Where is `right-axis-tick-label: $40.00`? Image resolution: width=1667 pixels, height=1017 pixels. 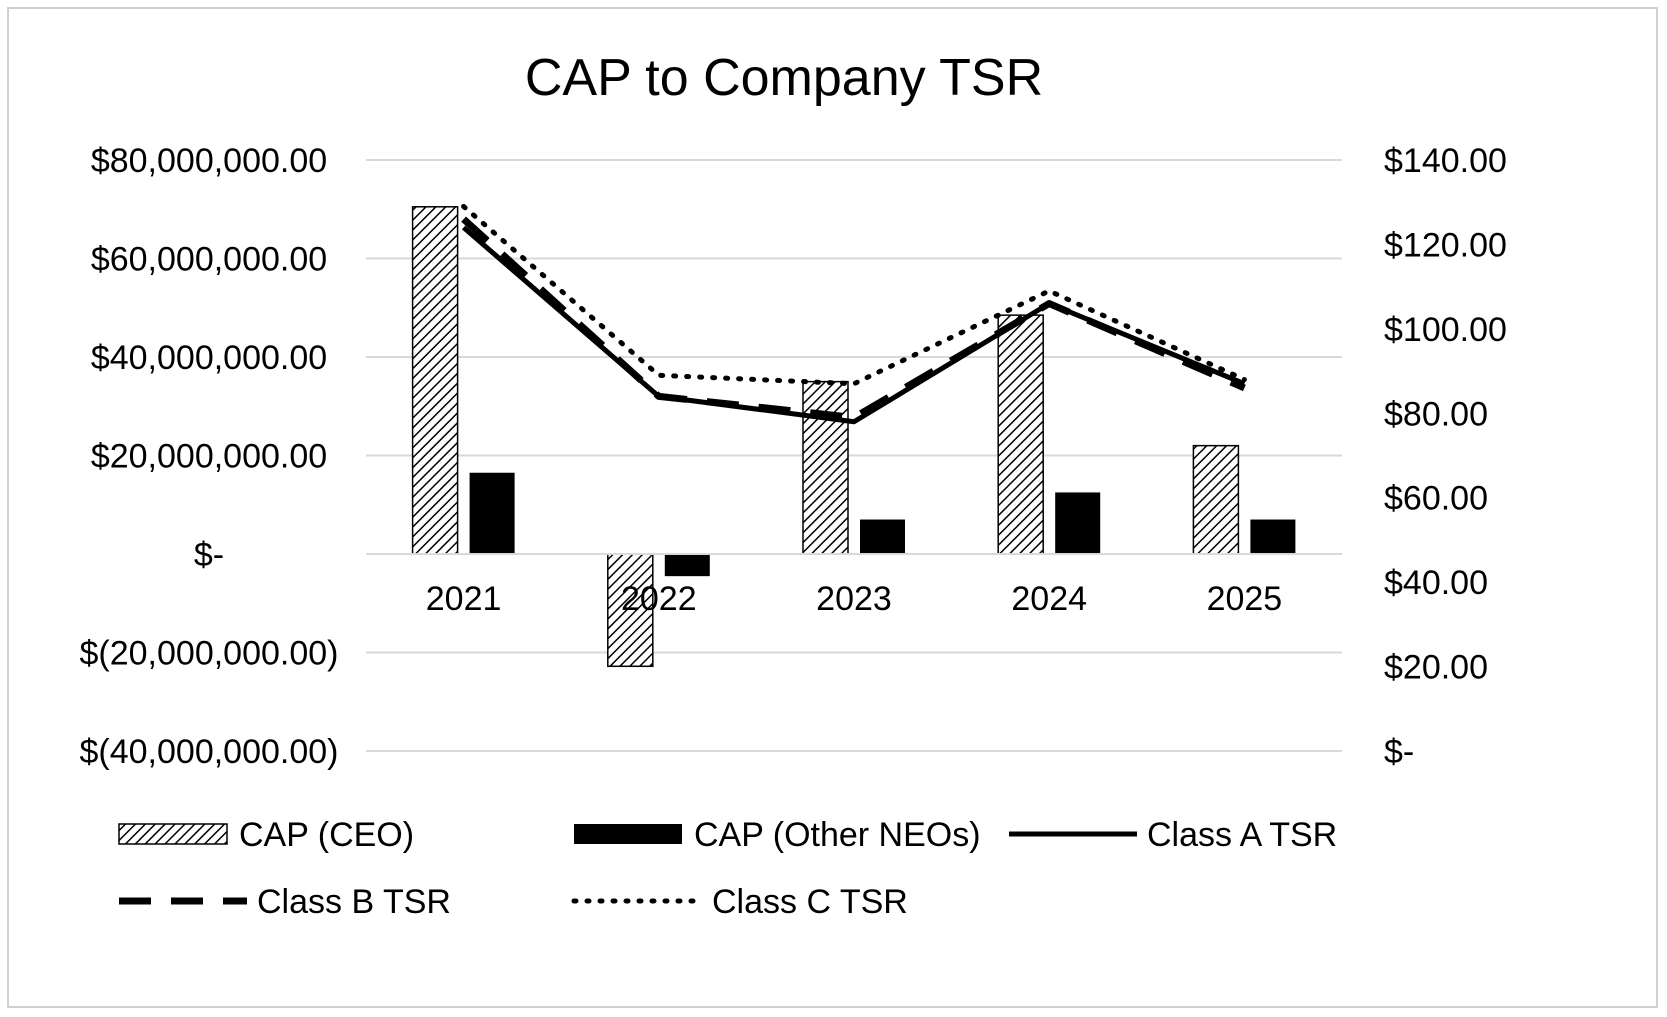 right-axis-tick-label: $40.00 is located at coordinates (1436, 583).